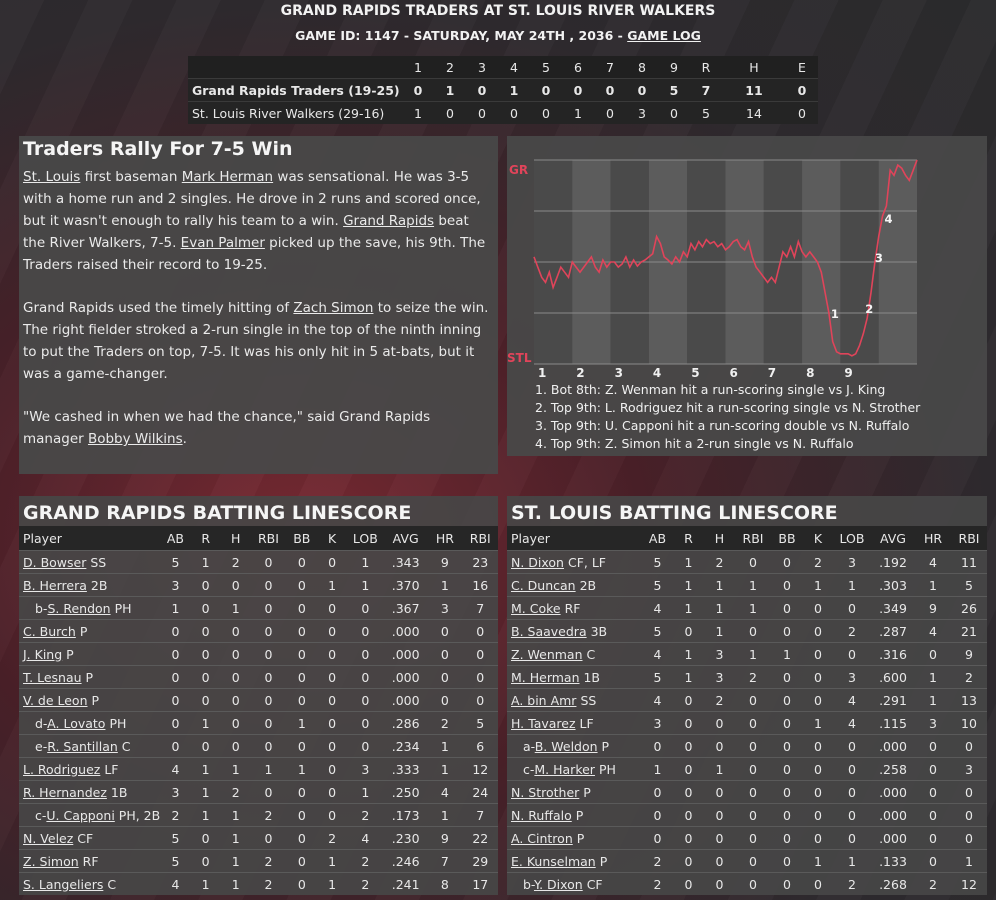 This screenshot has width=996, height=900. I want to click on batting-row: D. Bowser SS 5 1 2 0 0 0 1.343 9 23, so click(258, 562).